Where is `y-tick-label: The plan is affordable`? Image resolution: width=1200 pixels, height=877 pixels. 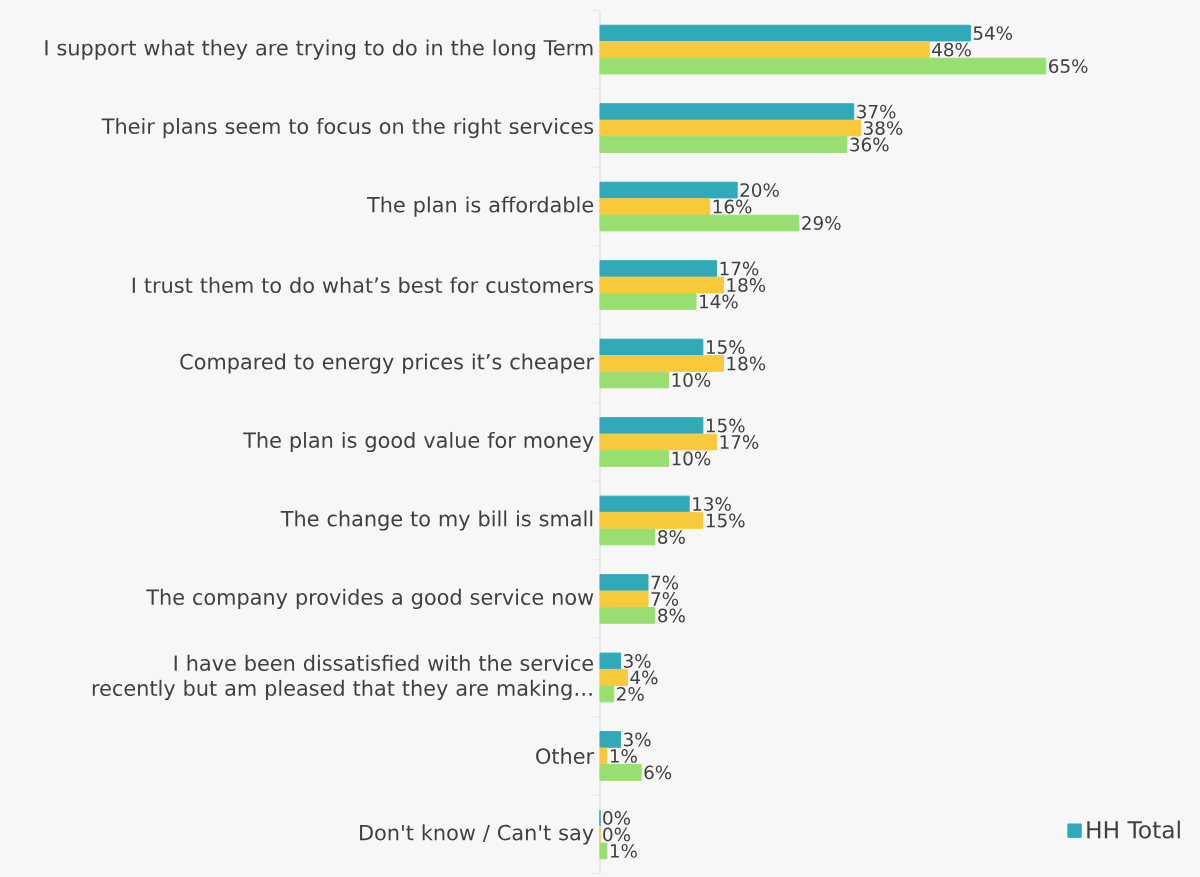 y-tick-label: The plan is affordable is located at coordinates (480, 206).